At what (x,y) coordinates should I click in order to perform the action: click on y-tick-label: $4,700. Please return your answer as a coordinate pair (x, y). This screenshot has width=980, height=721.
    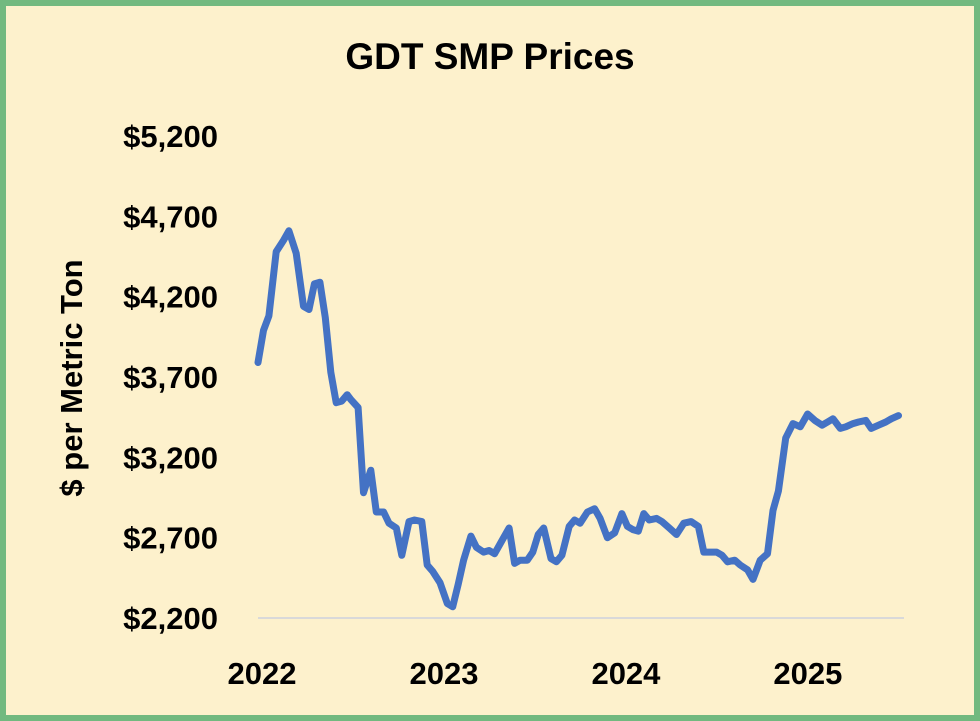
    Looking at the image, I should click on (170, 216).